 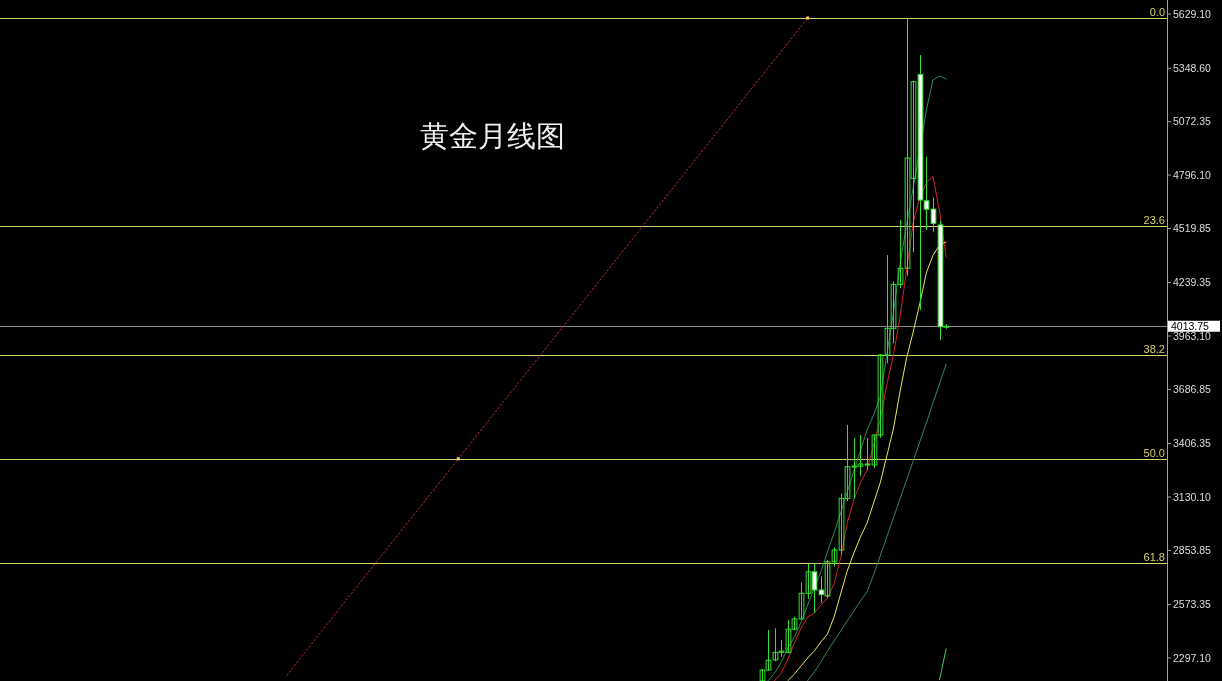 I want to click on title: 黄金月线图, so click(x=492, y=136).